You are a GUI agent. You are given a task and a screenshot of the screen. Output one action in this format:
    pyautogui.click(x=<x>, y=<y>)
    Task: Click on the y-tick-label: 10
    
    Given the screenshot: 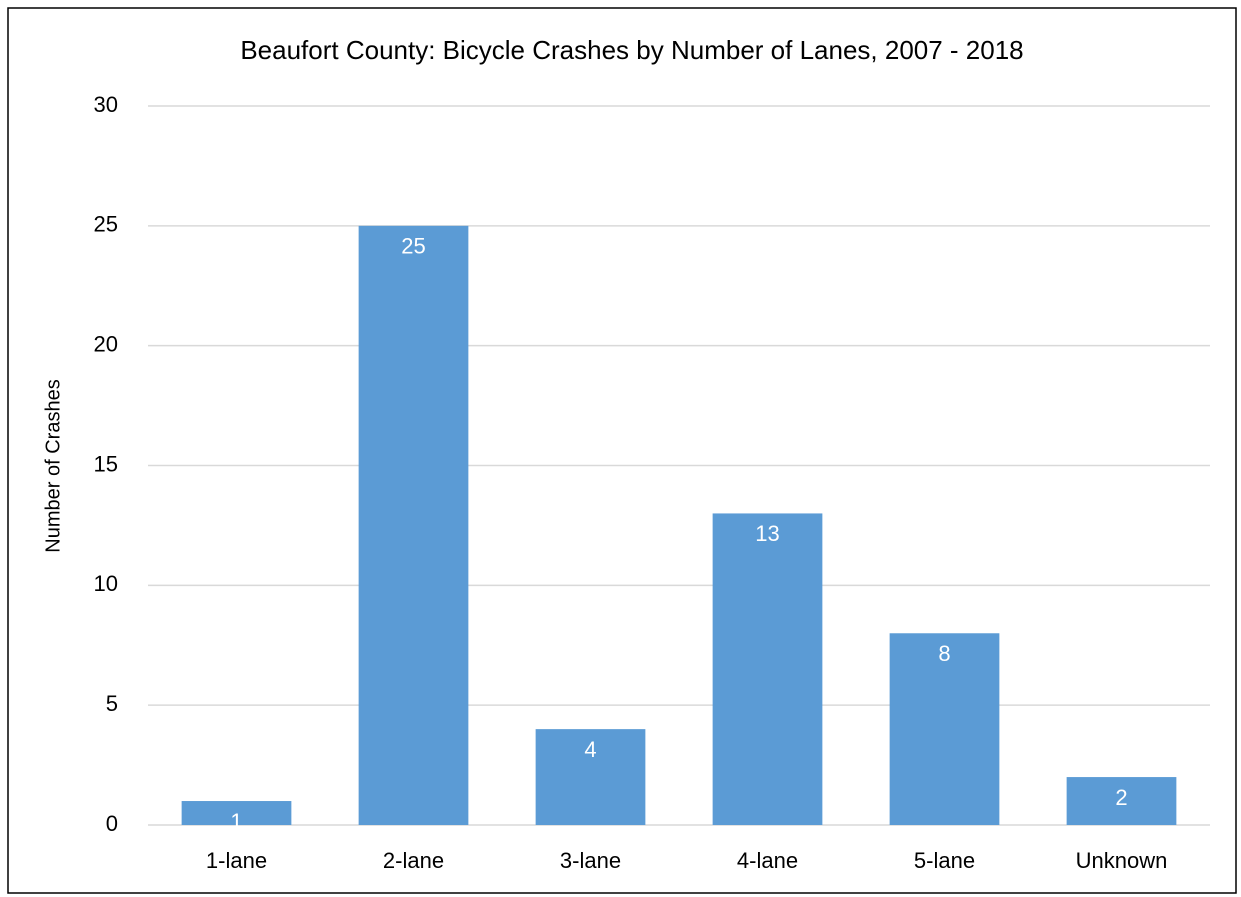 What is the action you would take?
    pyautogui.click(x=106, y=583)
    